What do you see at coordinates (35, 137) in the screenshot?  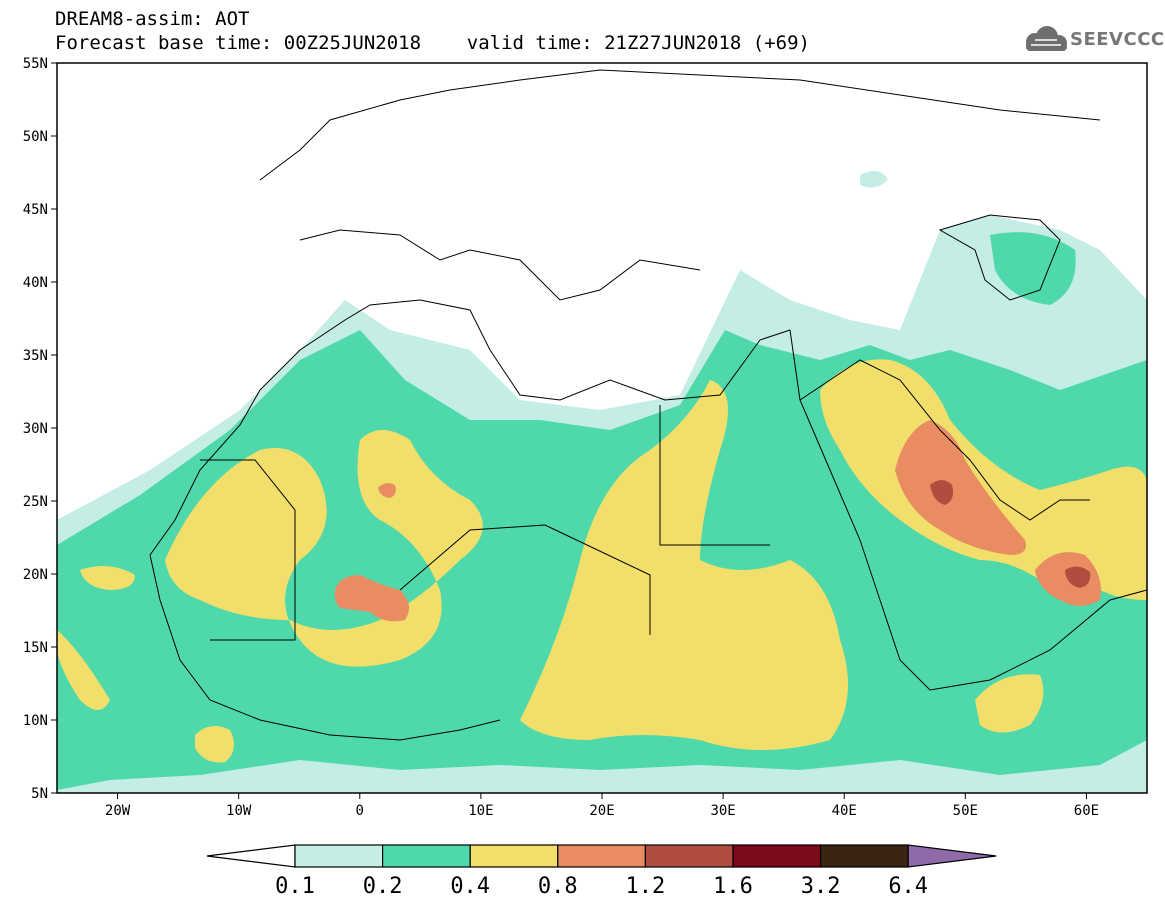 I see `lat-label: 50N` at bounding box center [35, 137].